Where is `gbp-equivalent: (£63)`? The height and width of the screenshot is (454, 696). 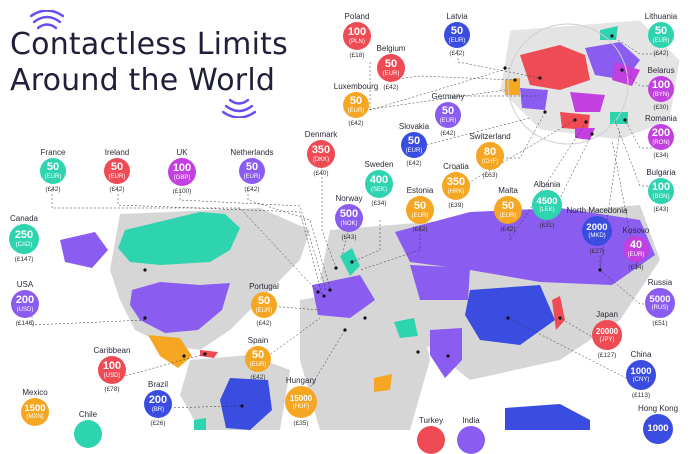
gbp-equivalent: (£63) is located at coordinates (490, 175).